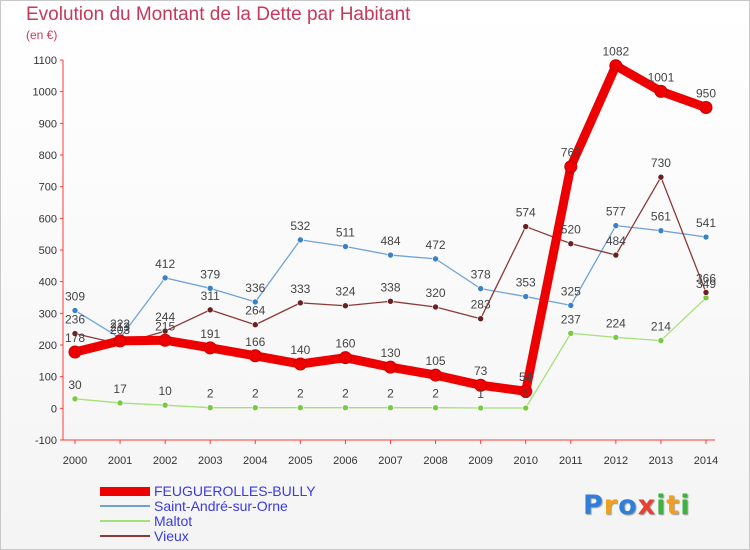 The height and width of the screenshot is (550, 750). What do you see at coordinates (54, 409) in the screenshot?
I see `y-tick-label: 0` at bounding box center [54, 409].